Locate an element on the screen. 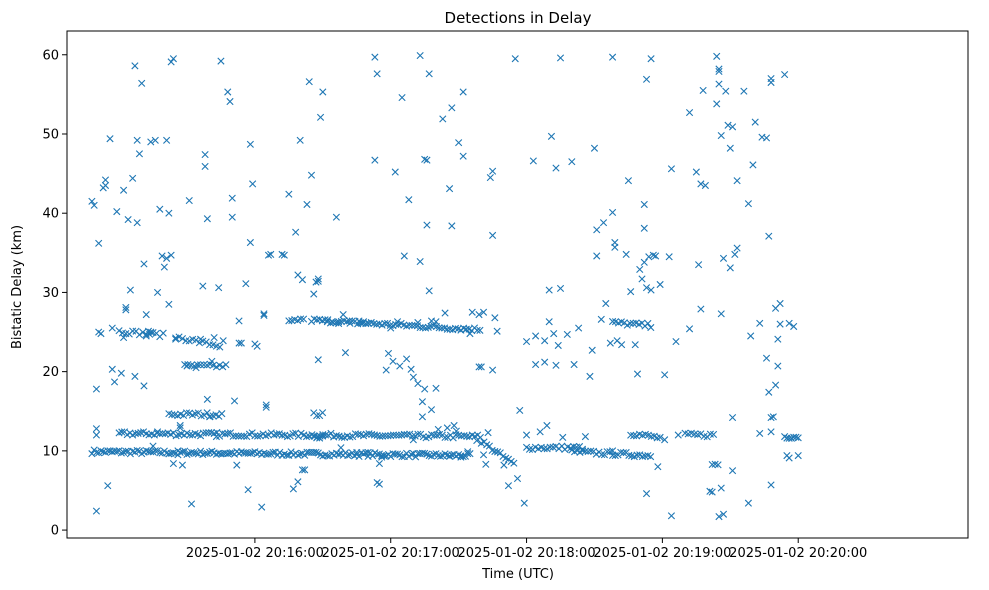 This screenshot has width=989, height=590. x-axis-label: Time (UTC) is located at coordinates (517, 574).